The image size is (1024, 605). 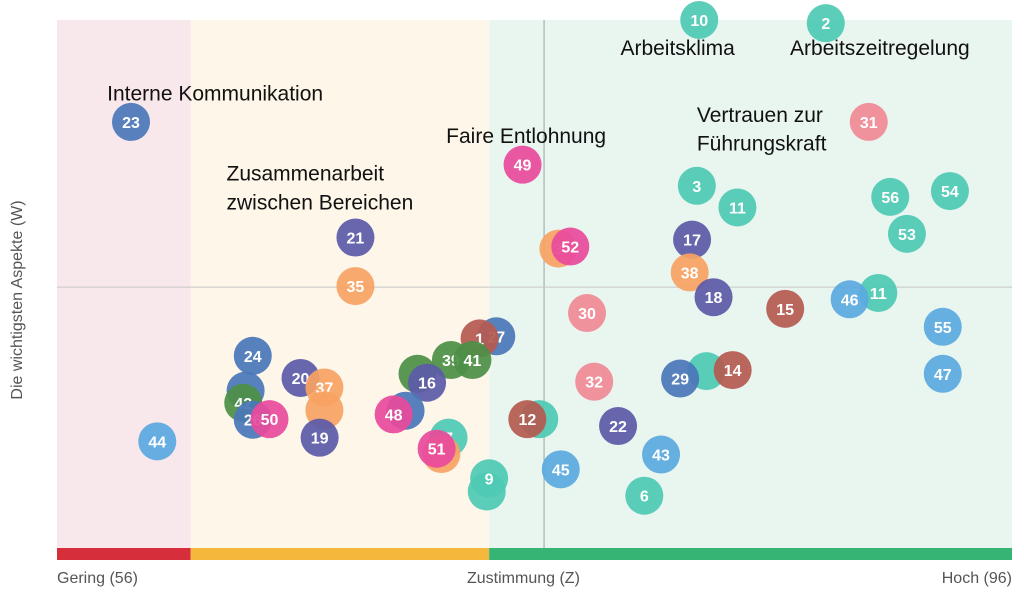 I want to click on point-label: 43, so click(x=661, y=456).